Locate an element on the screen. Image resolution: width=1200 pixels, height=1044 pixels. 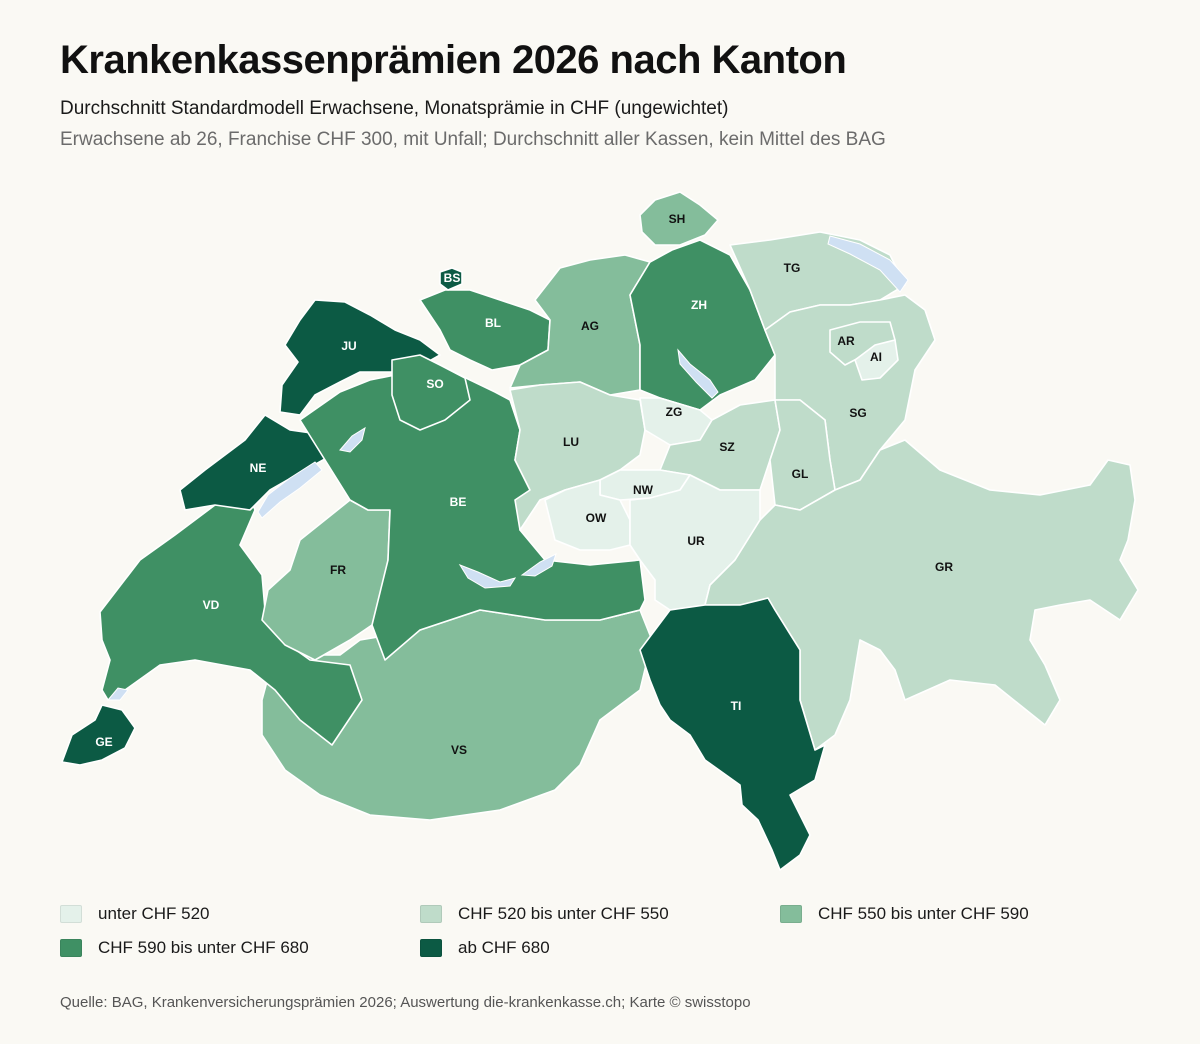
canton-label: VS is located at coordinates (459, 750).